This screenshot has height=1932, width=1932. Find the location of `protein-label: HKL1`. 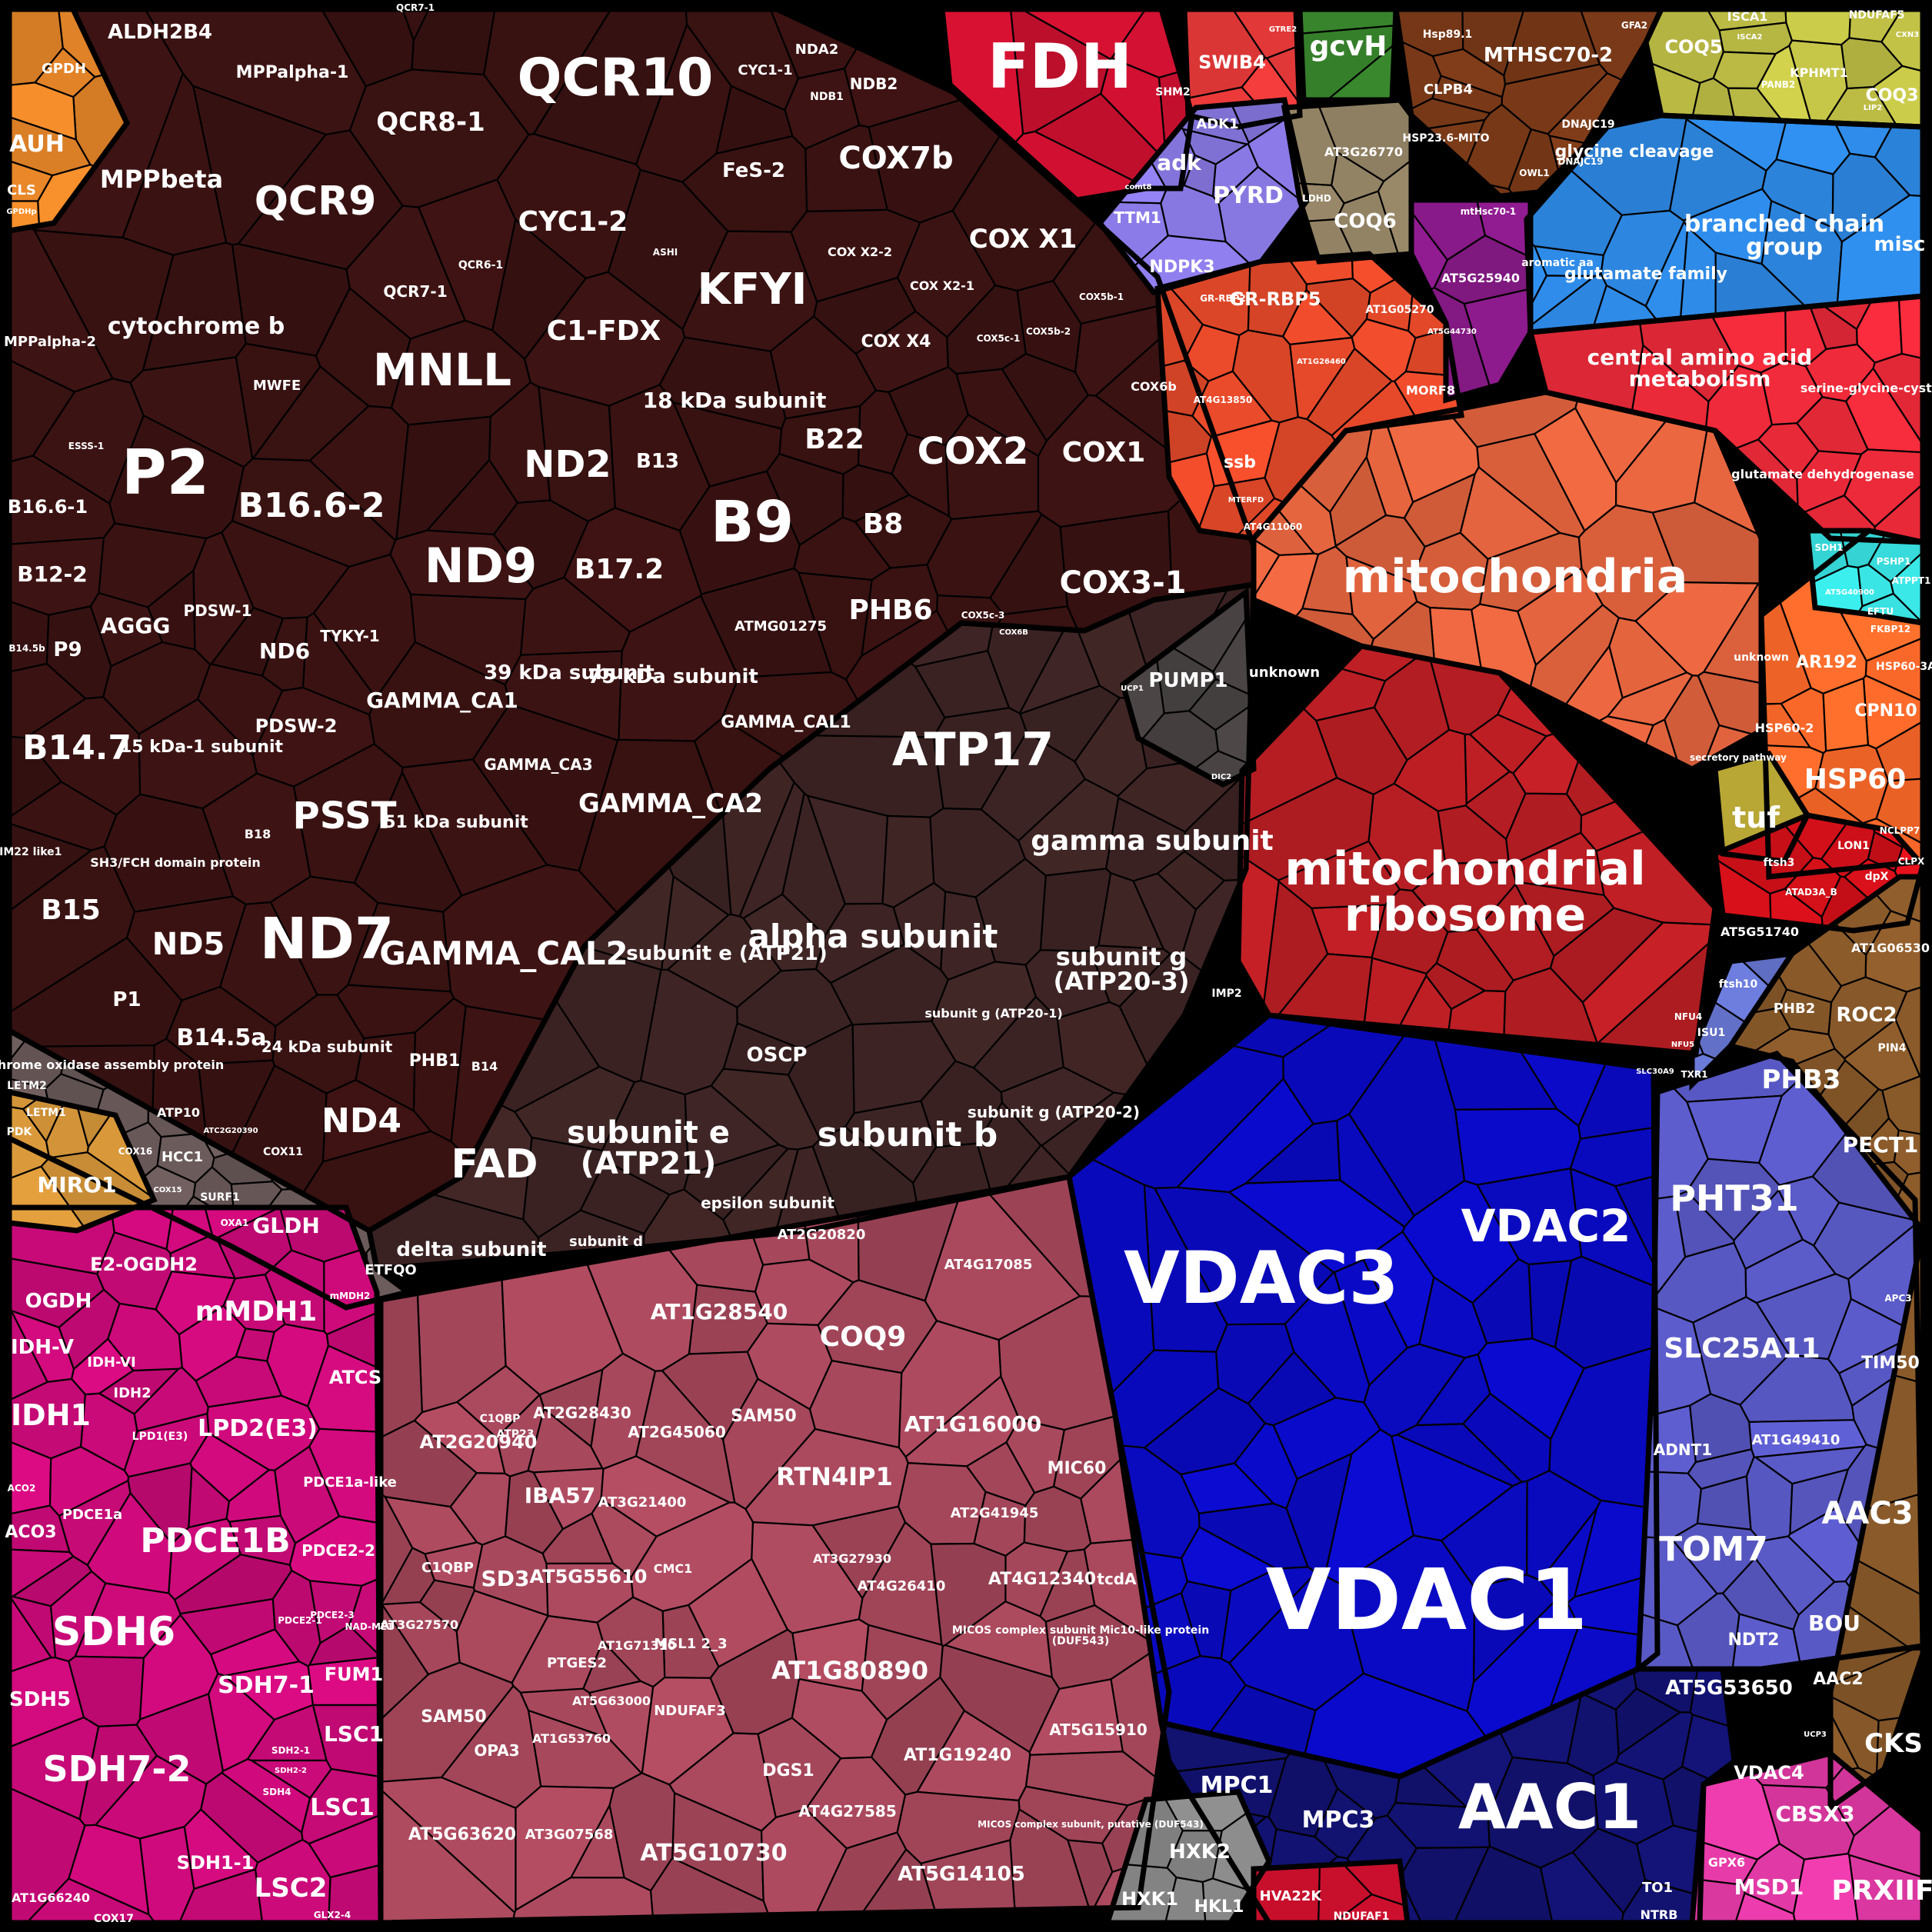

protein-label: HKL1 is located at coordinates (1219, 1907).